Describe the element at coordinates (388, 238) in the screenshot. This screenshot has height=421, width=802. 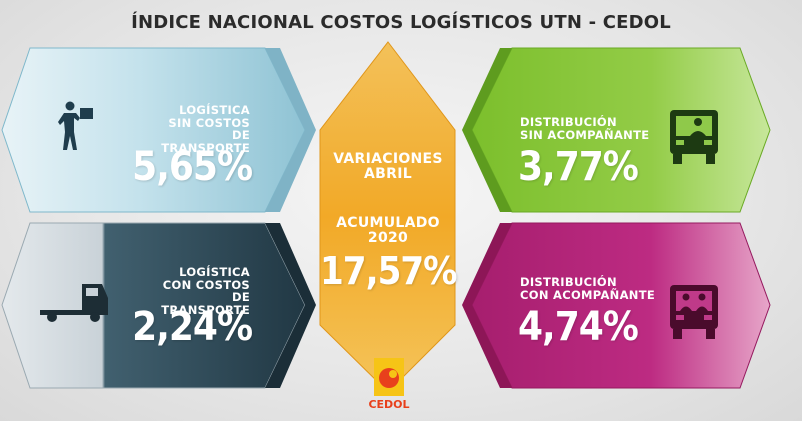
I see `label-line: 2020` at that location.